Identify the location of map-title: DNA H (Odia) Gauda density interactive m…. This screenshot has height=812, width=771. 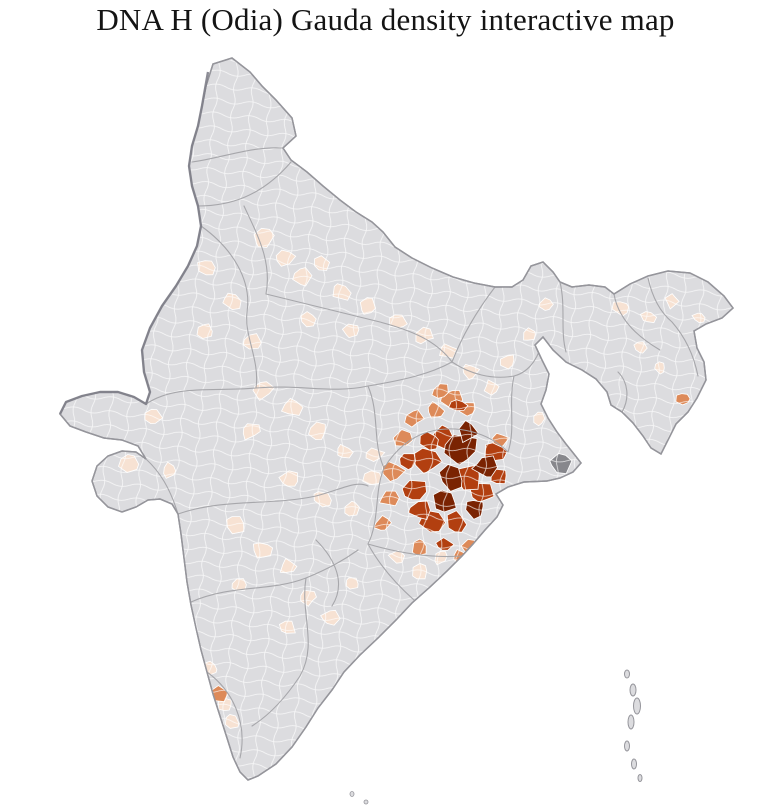
(385, 19).